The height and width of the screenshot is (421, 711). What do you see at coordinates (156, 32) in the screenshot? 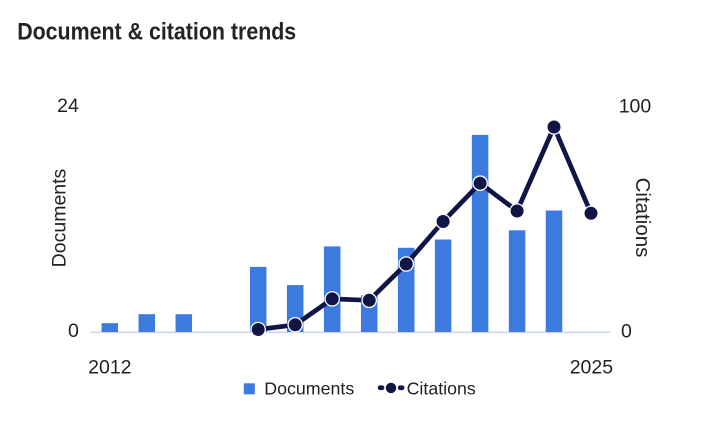
I see `svg-text: Document & citation trends` at bounding box center [156, 32].